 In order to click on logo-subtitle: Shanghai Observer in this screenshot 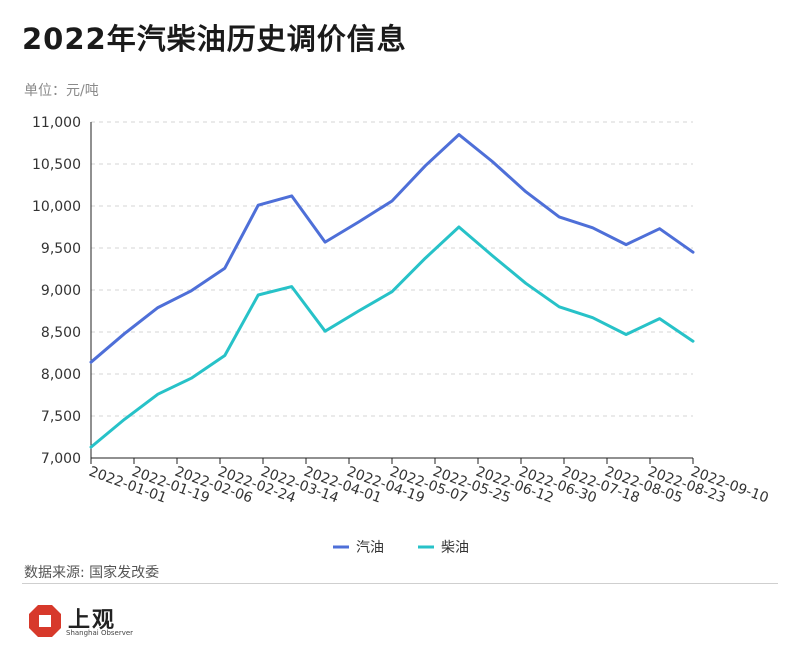, I will do `click(100, 633)`.